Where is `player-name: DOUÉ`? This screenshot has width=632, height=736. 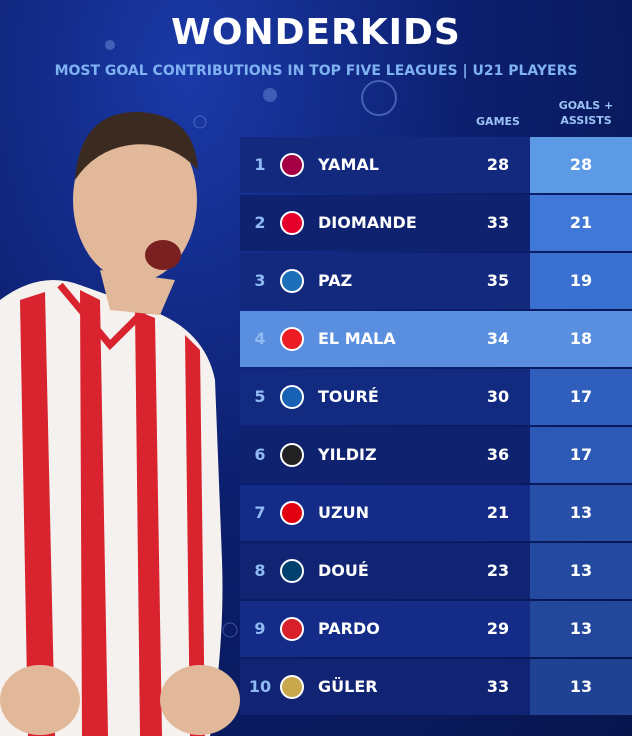 player-name: DOUÉ is located at coordinates (343, 570).